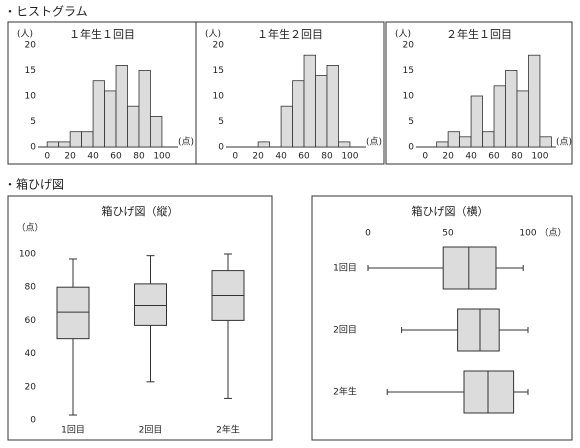  Describe the element at coordinates (102, 34) in the screenshot. I see `chart-title: １年生１回目` at that location.